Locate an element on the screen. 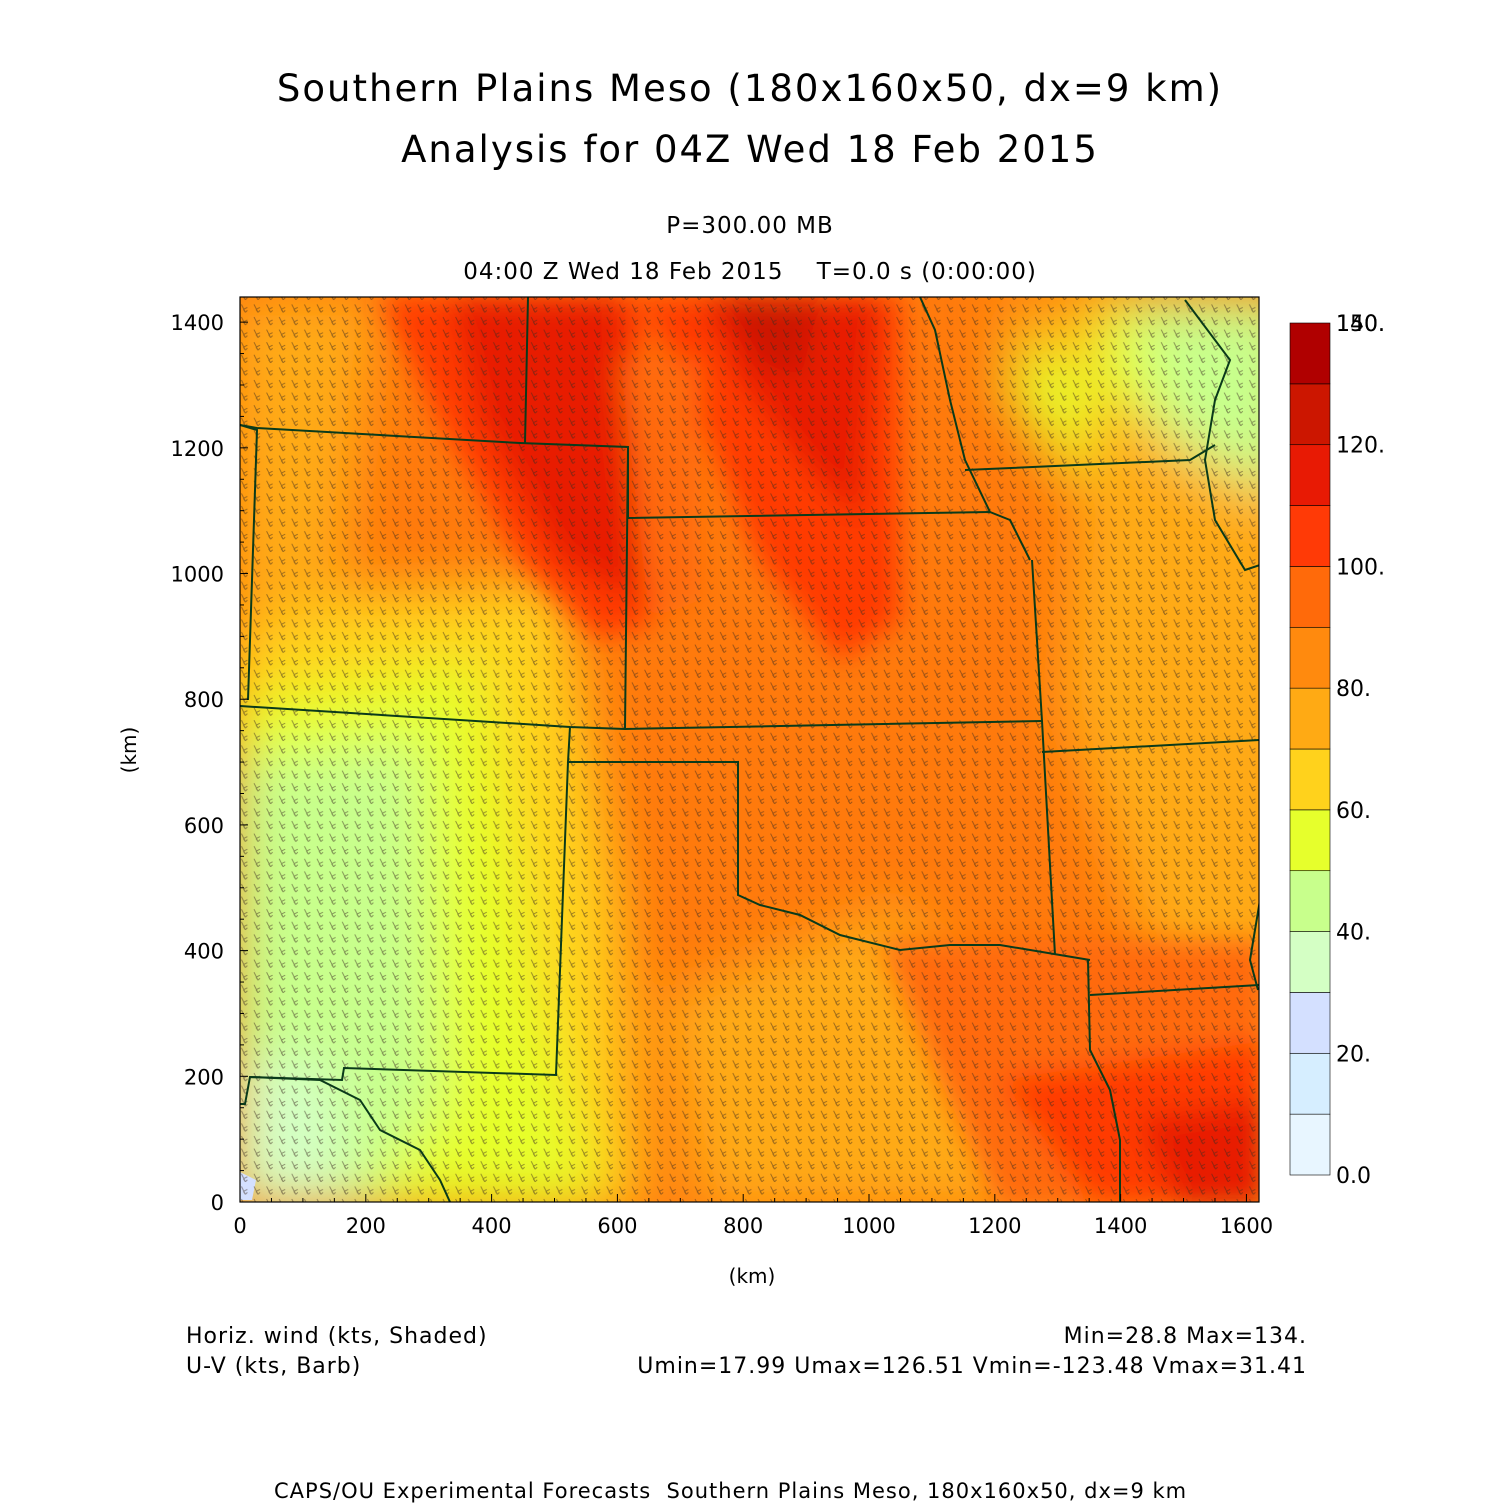 The height and width of the screenshot is (1503, 1500). y-tick-label: 1400 is located at coordinates (197, 323).